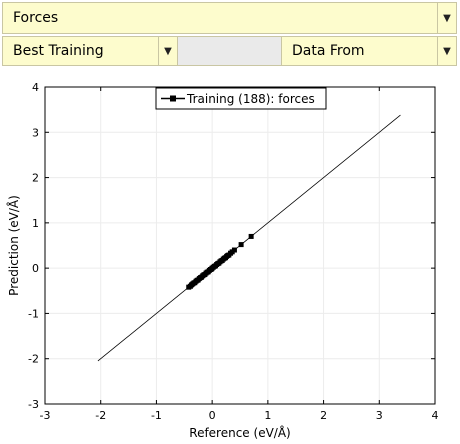  What do you see at coordinates (13, 245) in the screenshot?
I see `y-axis-label: Prediction (eV/Å)` at bounding box center [13, 245].